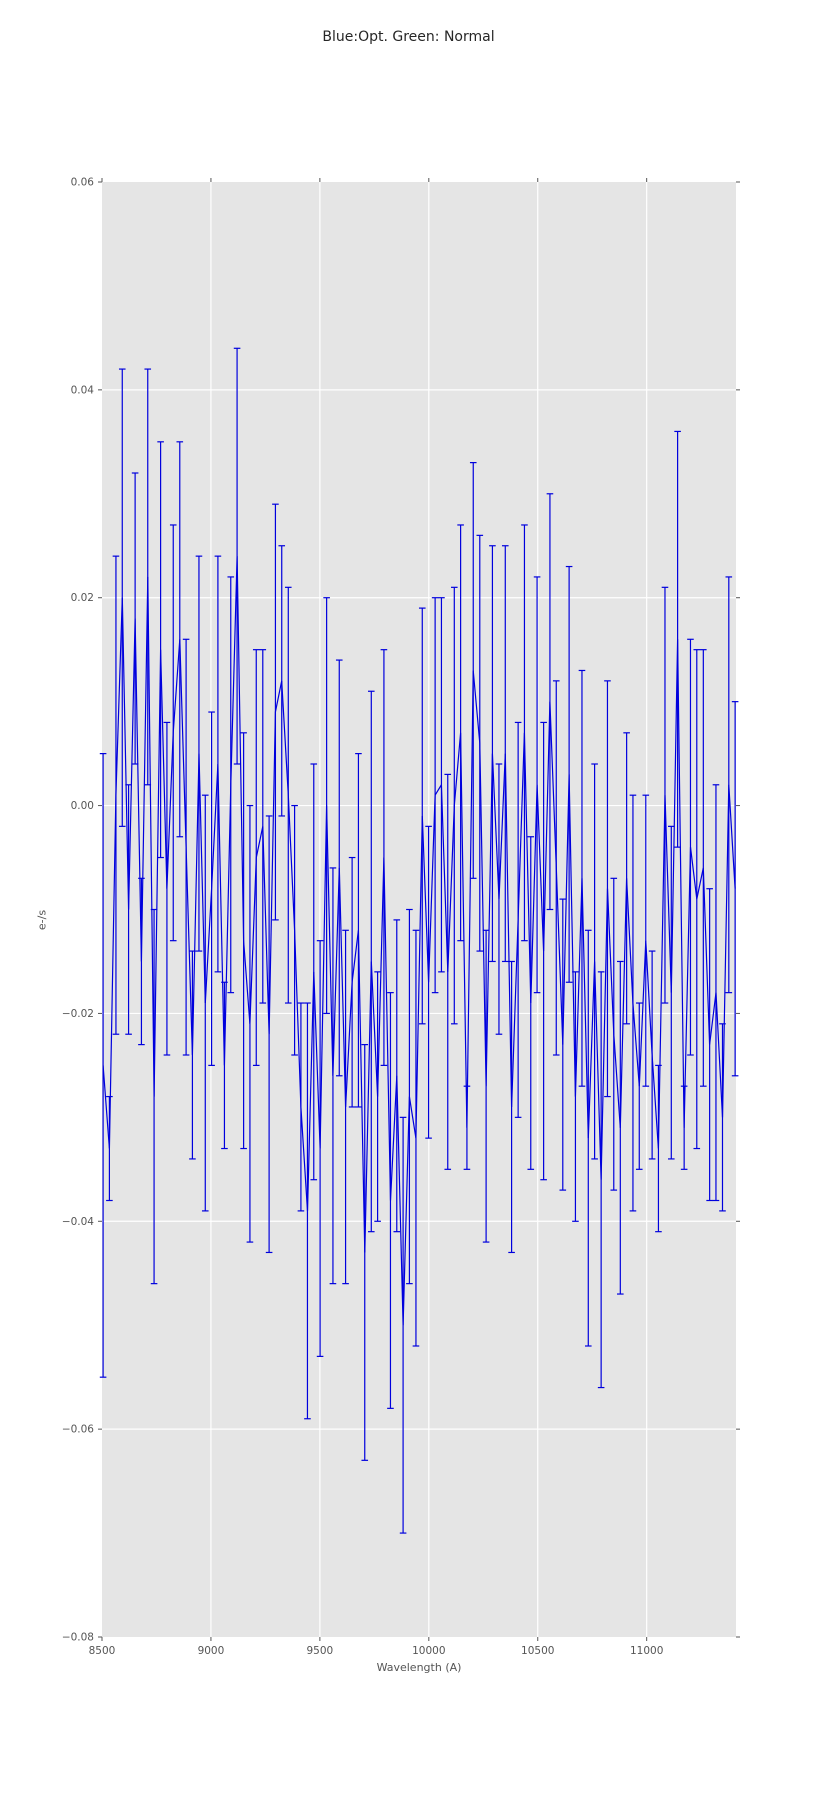 The image size is (817, 1817). Describe the element at coordinates (78, 1638) in the screenshot. I see `y-tick-label: −0.08` at that location.